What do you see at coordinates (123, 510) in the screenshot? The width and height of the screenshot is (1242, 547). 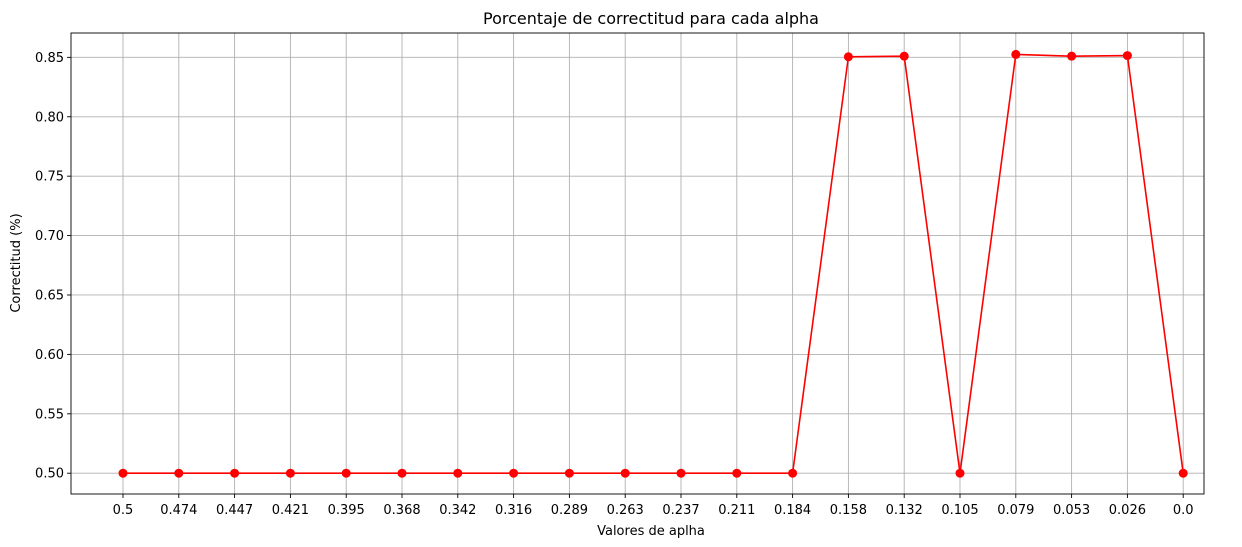 I see `x-tick-label: 0.5` at bounding box center [123, 510].